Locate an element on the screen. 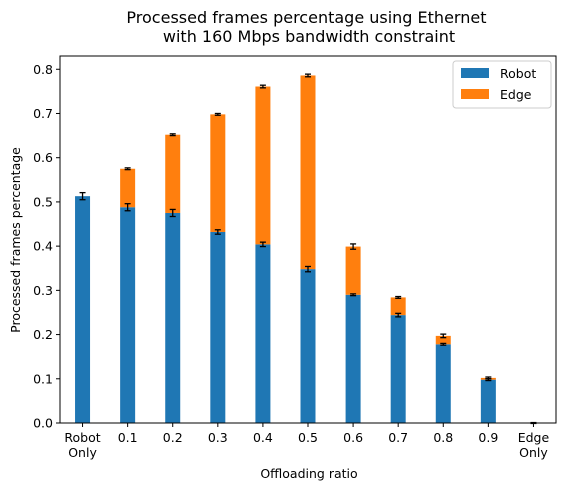 Image resolution: width=567 pixels, height=492 pixels. x-tick-label-line: 0.1 is located at coordinates (128, 437).